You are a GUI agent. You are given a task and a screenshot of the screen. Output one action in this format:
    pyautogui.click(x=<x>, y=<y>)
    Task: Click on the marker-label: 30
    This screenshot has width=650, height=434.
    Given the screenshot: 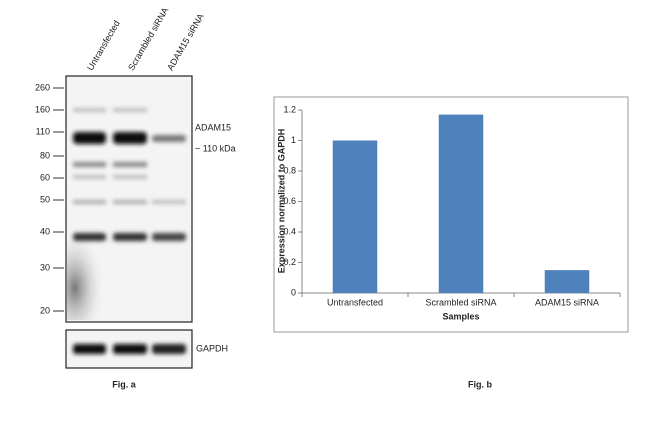 What is the action you would take?
    pyautogui.click(x=45, y=267)
    